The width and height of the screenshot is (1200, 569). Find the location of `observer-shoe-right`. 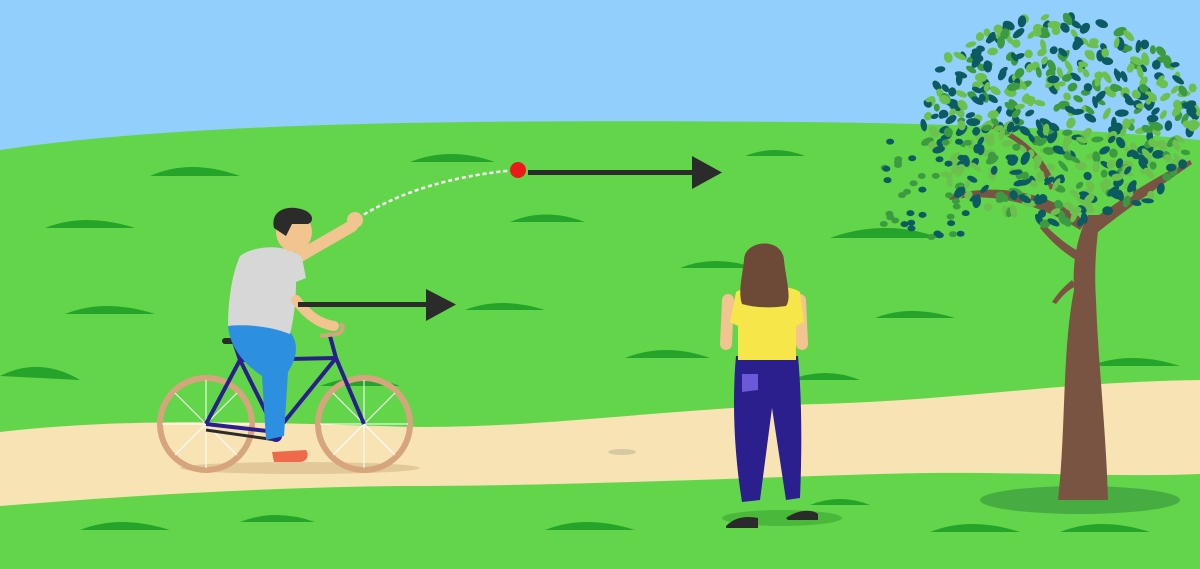

observer-shoe-right is located at coordinates (802, 515).